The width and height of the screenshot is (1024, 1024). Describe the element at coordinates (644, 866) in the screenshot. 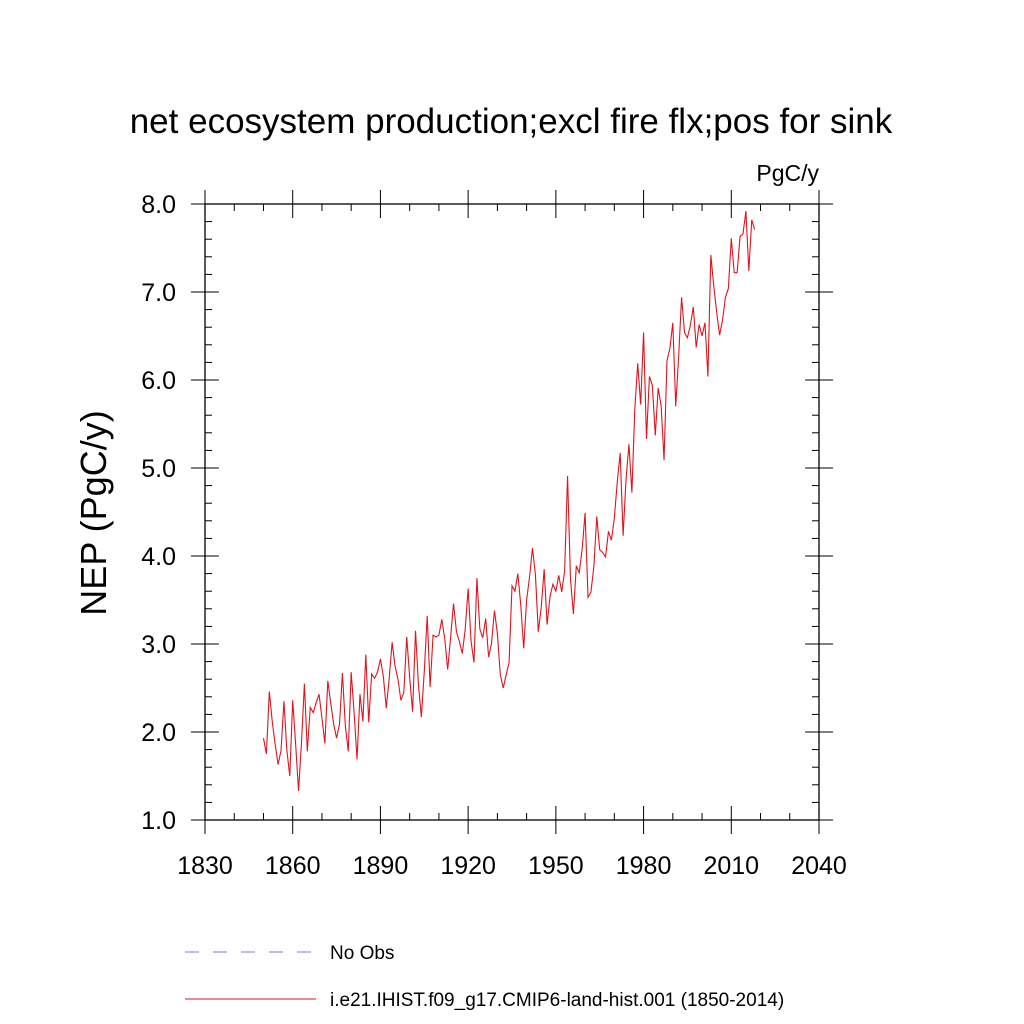

I see `x-tick-label: 1980` at that location.